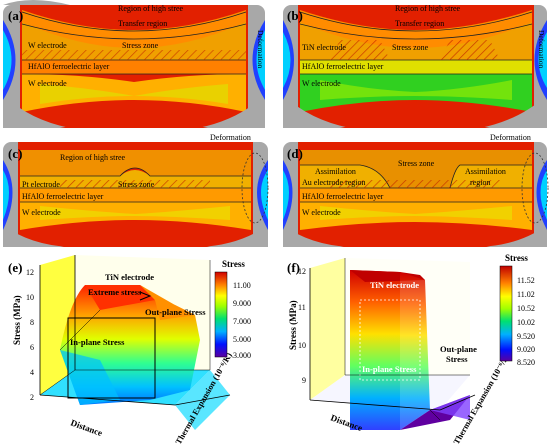 Image resolution: width=550 pixels, height=448 pixels. What do you see at coordinates (304, 380) in the screenshot?
I see `z-tick: 9` at bounding box center [304, 380].